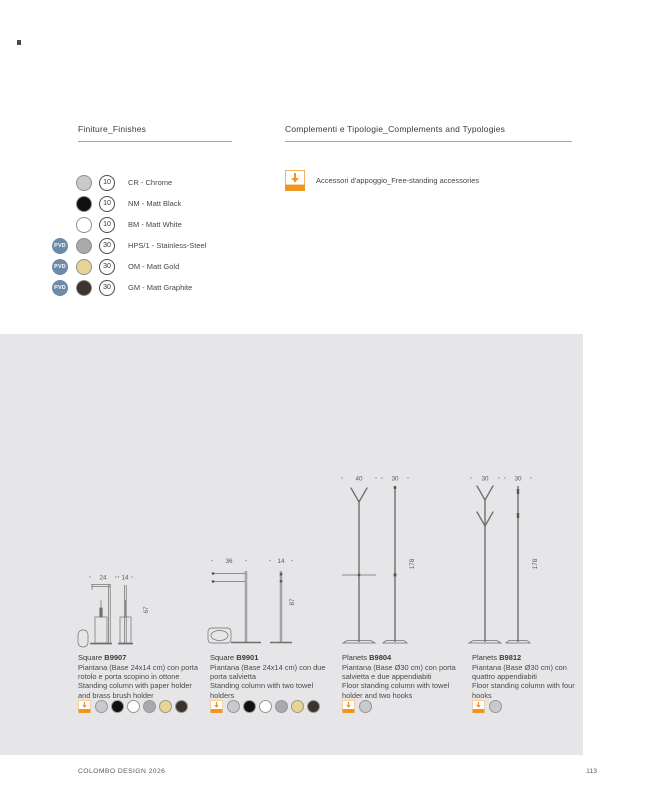  What do you see at coordinates (229, 561) in the screenshot?
I see `dimension-label: 36` at bounding box center [229, 561].